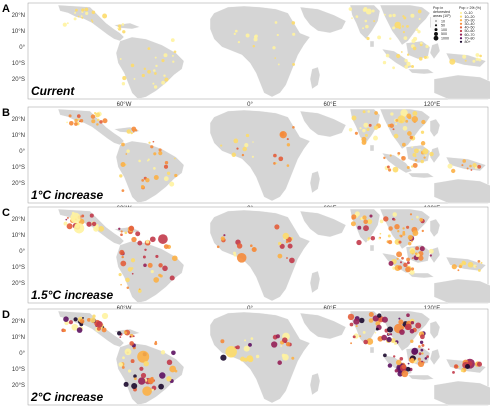  What do you see at coordinates (323, 20) in the screenshot?
I see `arabia-land` at bounding box center [323, 20].